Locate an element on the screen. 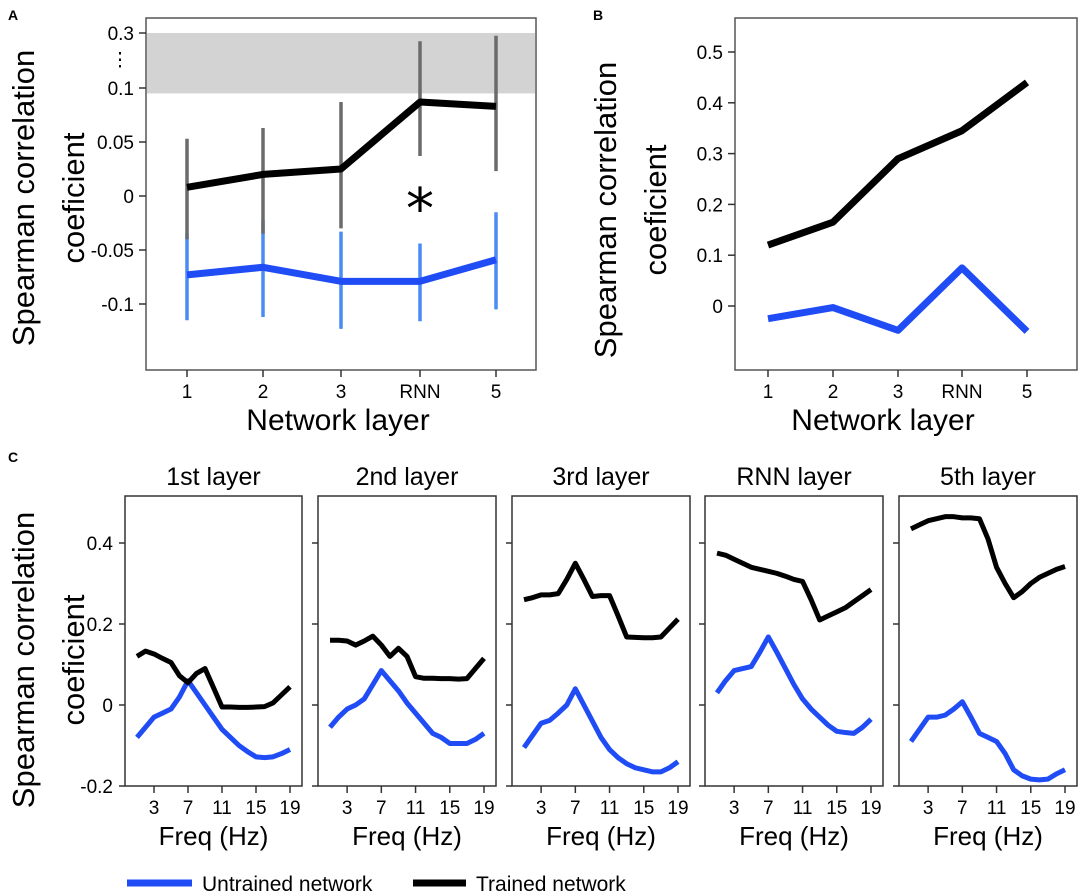 This screenshot has width=1084, height=896. panel-c-ytick-label: 0.4 is located at coordinates (100, 544).